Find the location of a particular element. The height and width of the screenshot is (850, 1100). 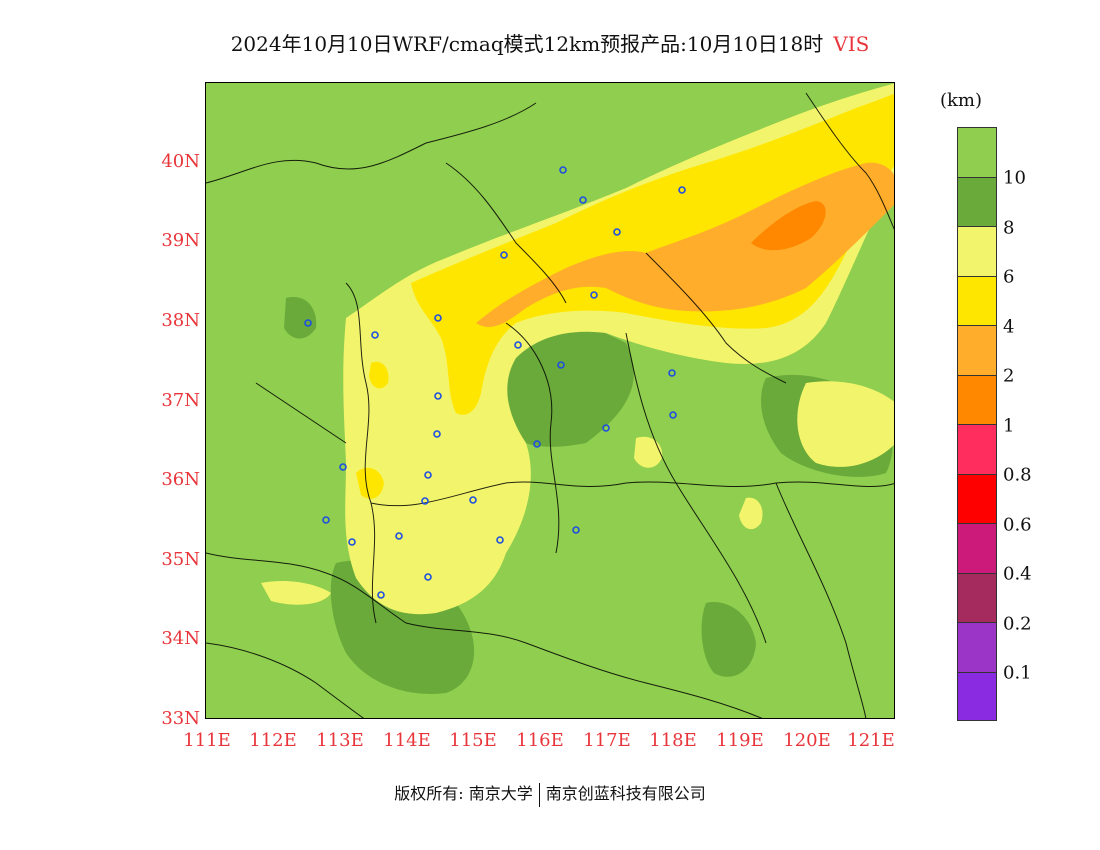

legend-label: 8 is located at coordinates (1009, 228).